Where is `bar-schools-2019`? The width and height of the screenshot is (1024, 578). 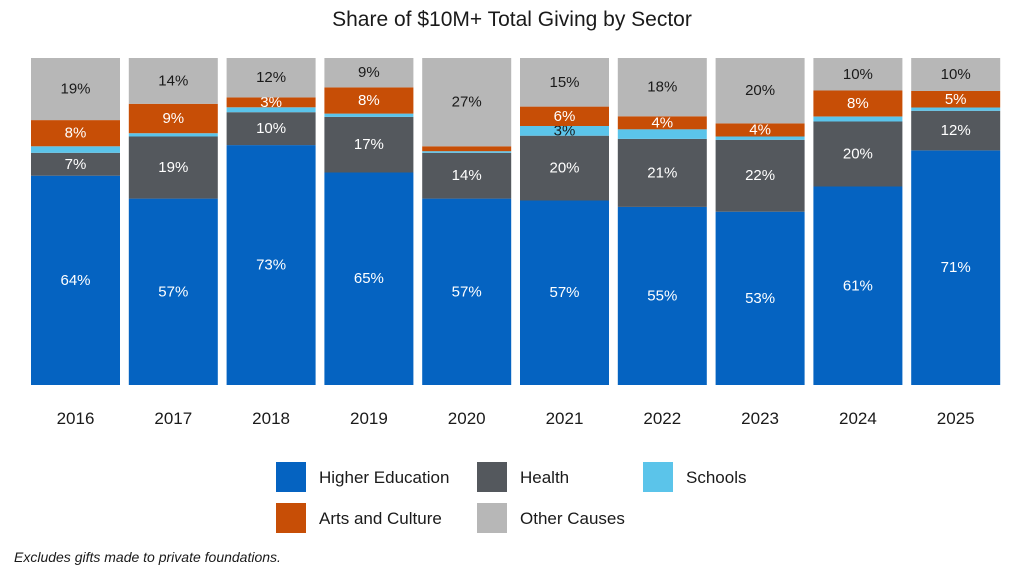 bar-schools-2019 is located at coordinates (369, 115).